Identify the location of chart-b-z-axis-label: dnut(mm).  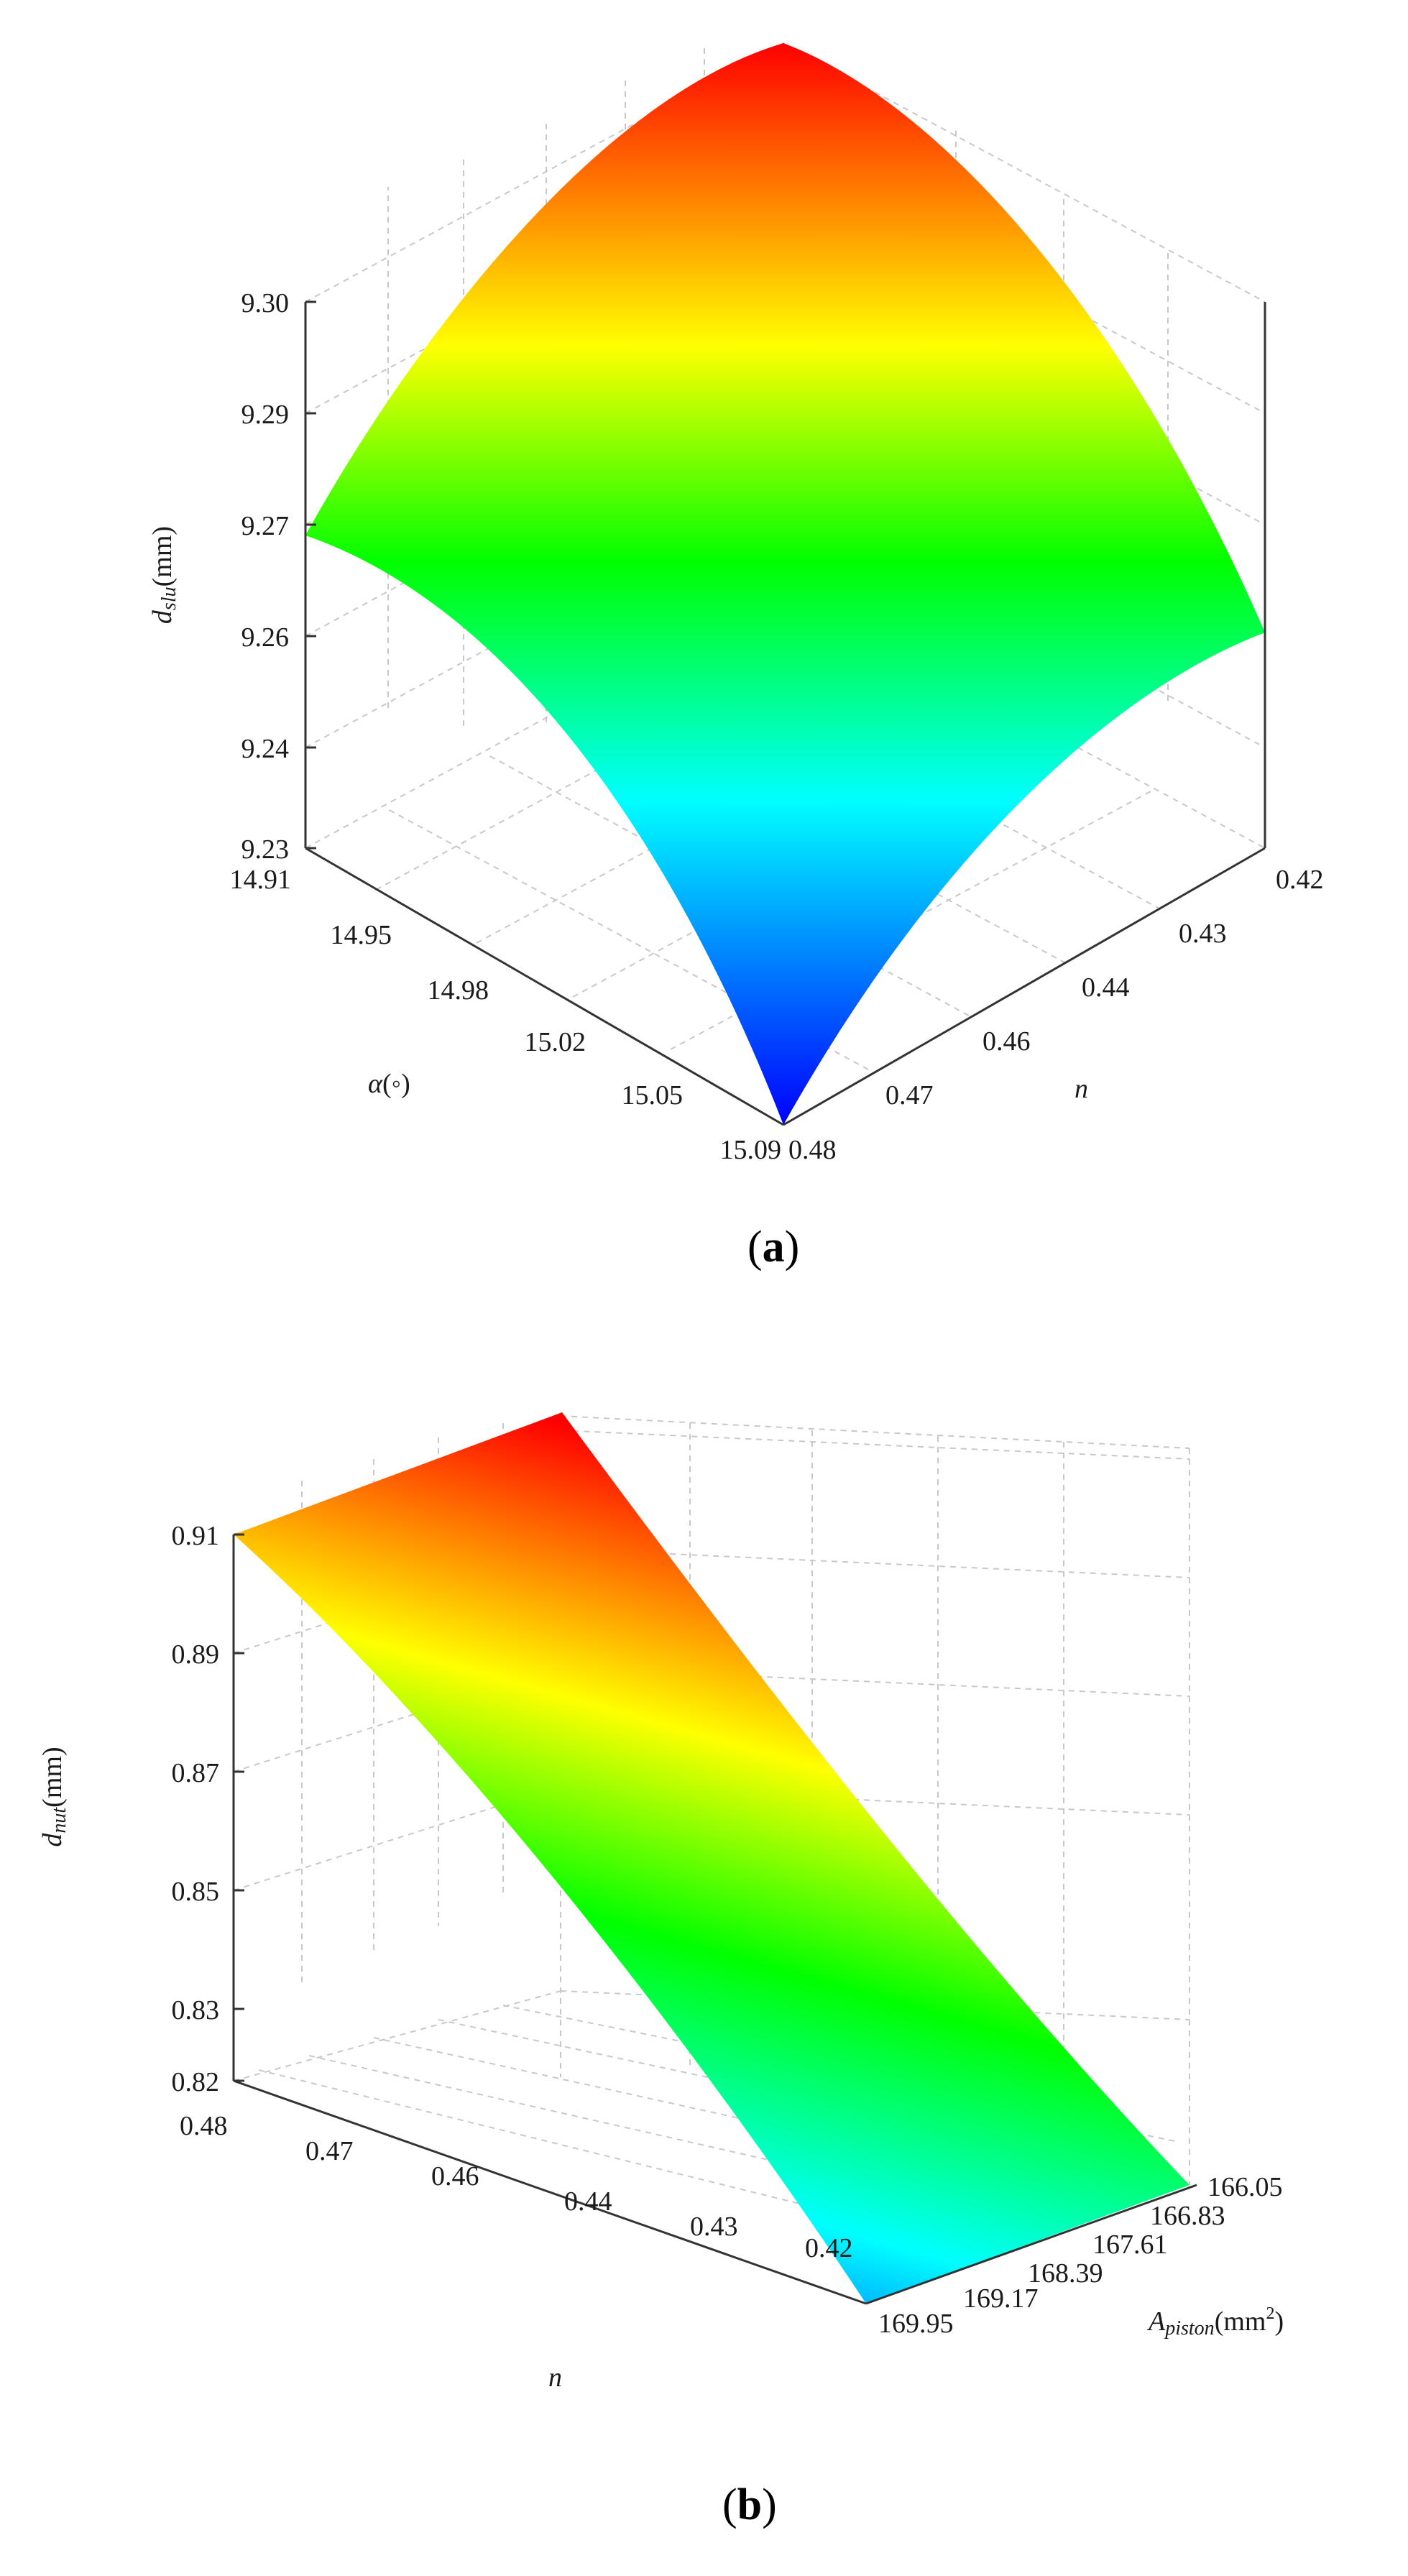
(53, 1796).